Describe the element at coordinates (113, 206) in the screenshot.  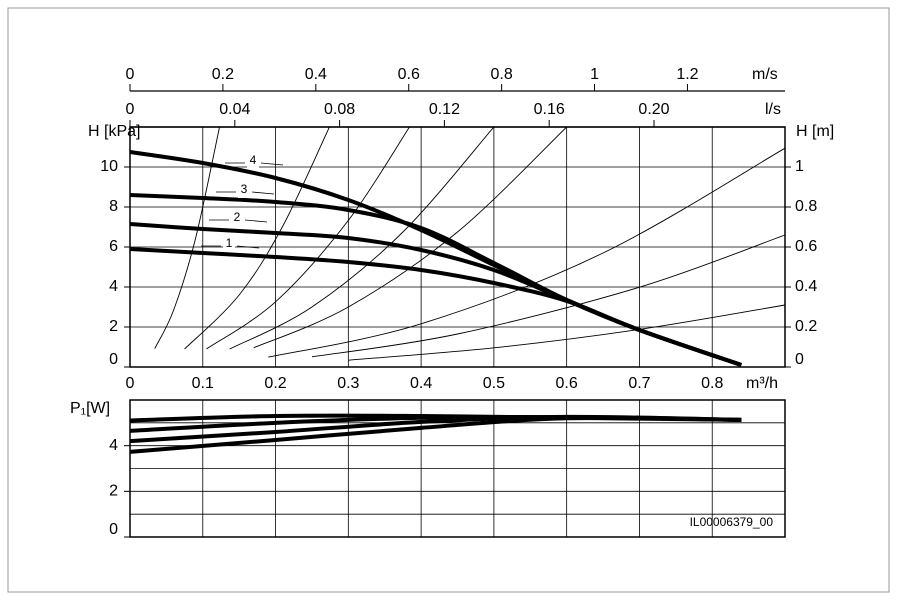
I see `y-tick-label: 8` at that location.